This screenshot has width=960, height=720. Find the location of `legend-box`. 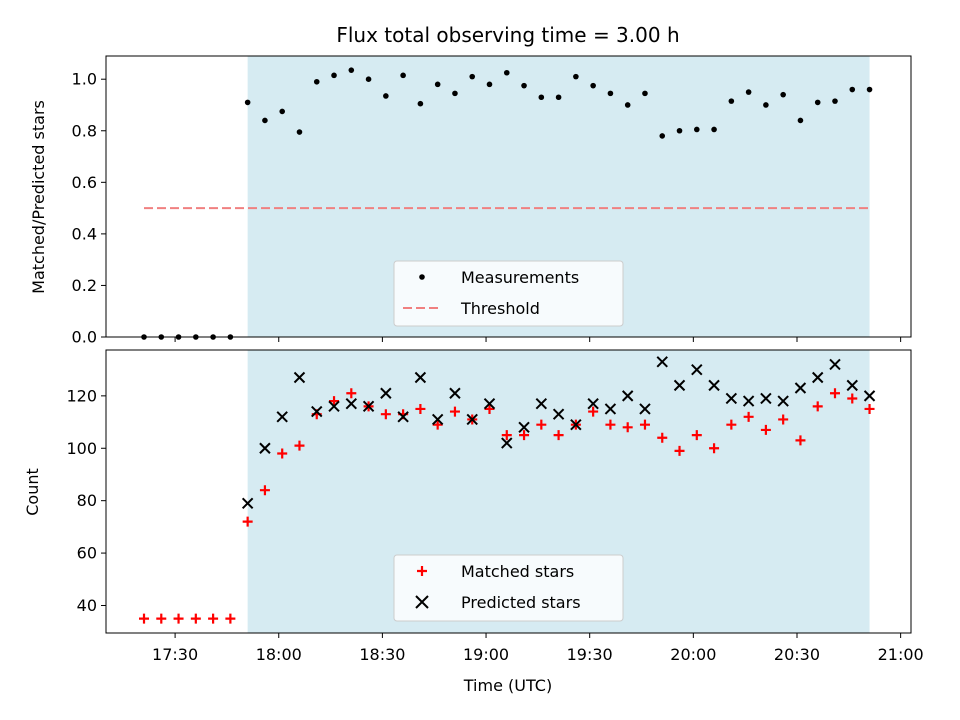

legend-box is located at coordinates (508, 588).